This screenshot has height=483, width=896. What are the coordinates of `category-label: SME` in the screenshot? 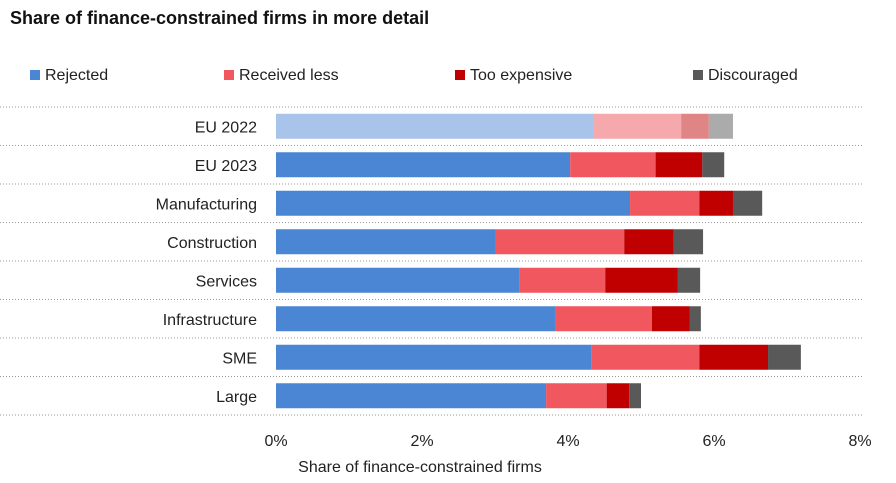 It's located at (239, 358).